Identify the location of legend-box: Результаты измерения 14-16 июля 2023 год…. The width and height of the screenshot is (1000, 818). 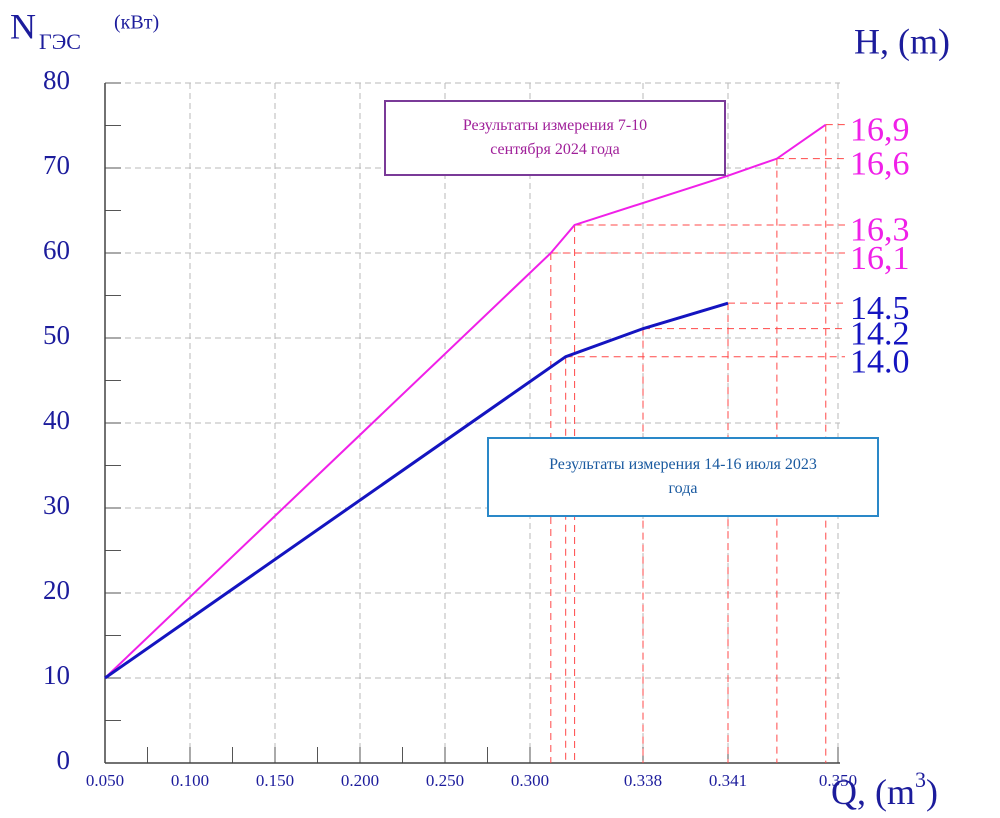
(683, 477).